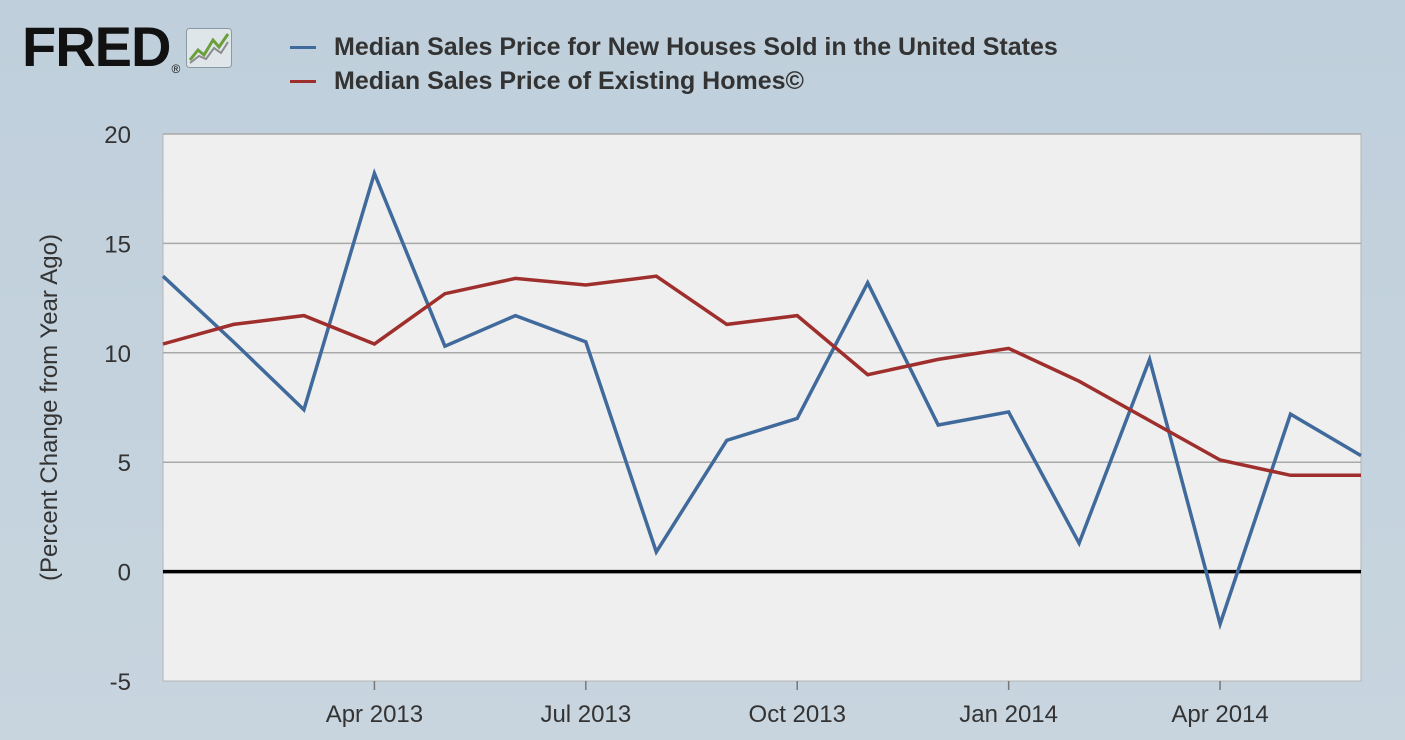 This screenshot has width=1405, height=740. What do you see at coordinates (176, 69) in the screenshot?
I see `registered-mark: ®` at bounding box center [176, 69].